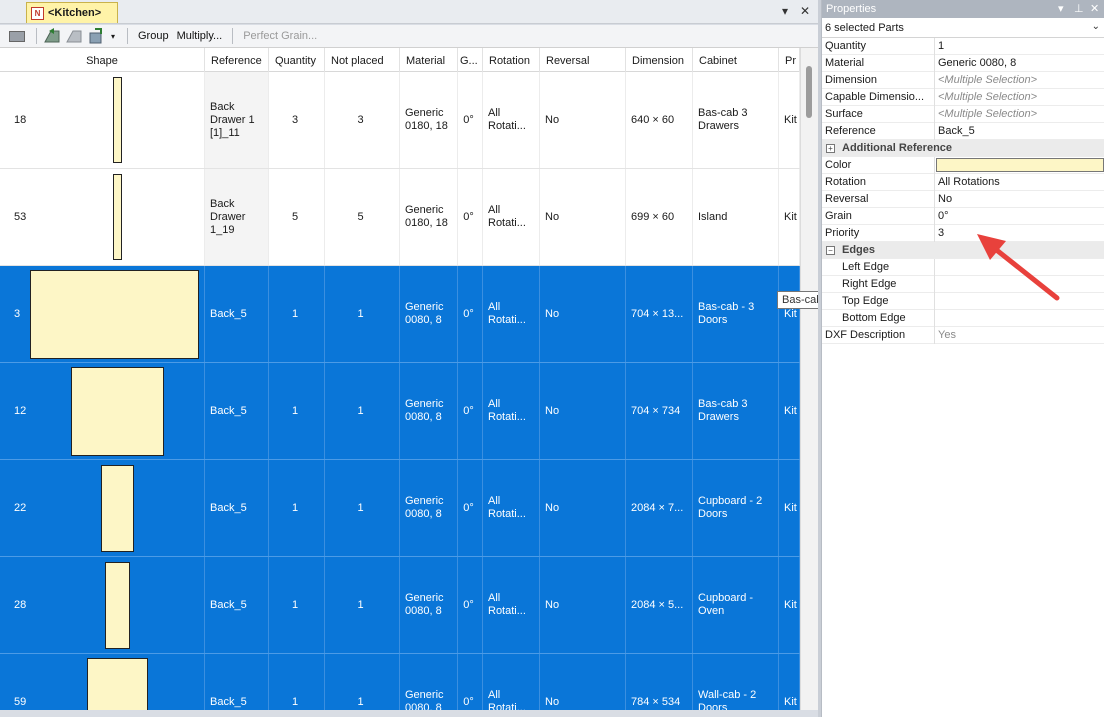 This screenshot has width=1104, height=717. What do you see at coordinates (237, 217) in the screenshot?
I see `reference-cell: Back Drawer 1_19` at bounding box center [237, 217].